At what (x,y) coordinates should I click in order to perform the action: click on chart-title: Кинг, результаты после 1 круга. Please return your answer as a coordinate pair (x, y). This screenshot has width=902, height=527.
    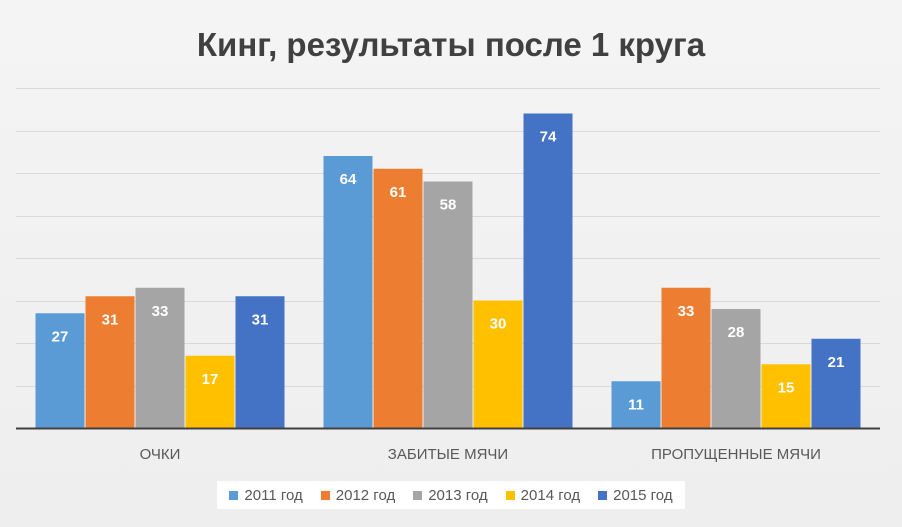
    Looking at the image, I should click on (451, 44).